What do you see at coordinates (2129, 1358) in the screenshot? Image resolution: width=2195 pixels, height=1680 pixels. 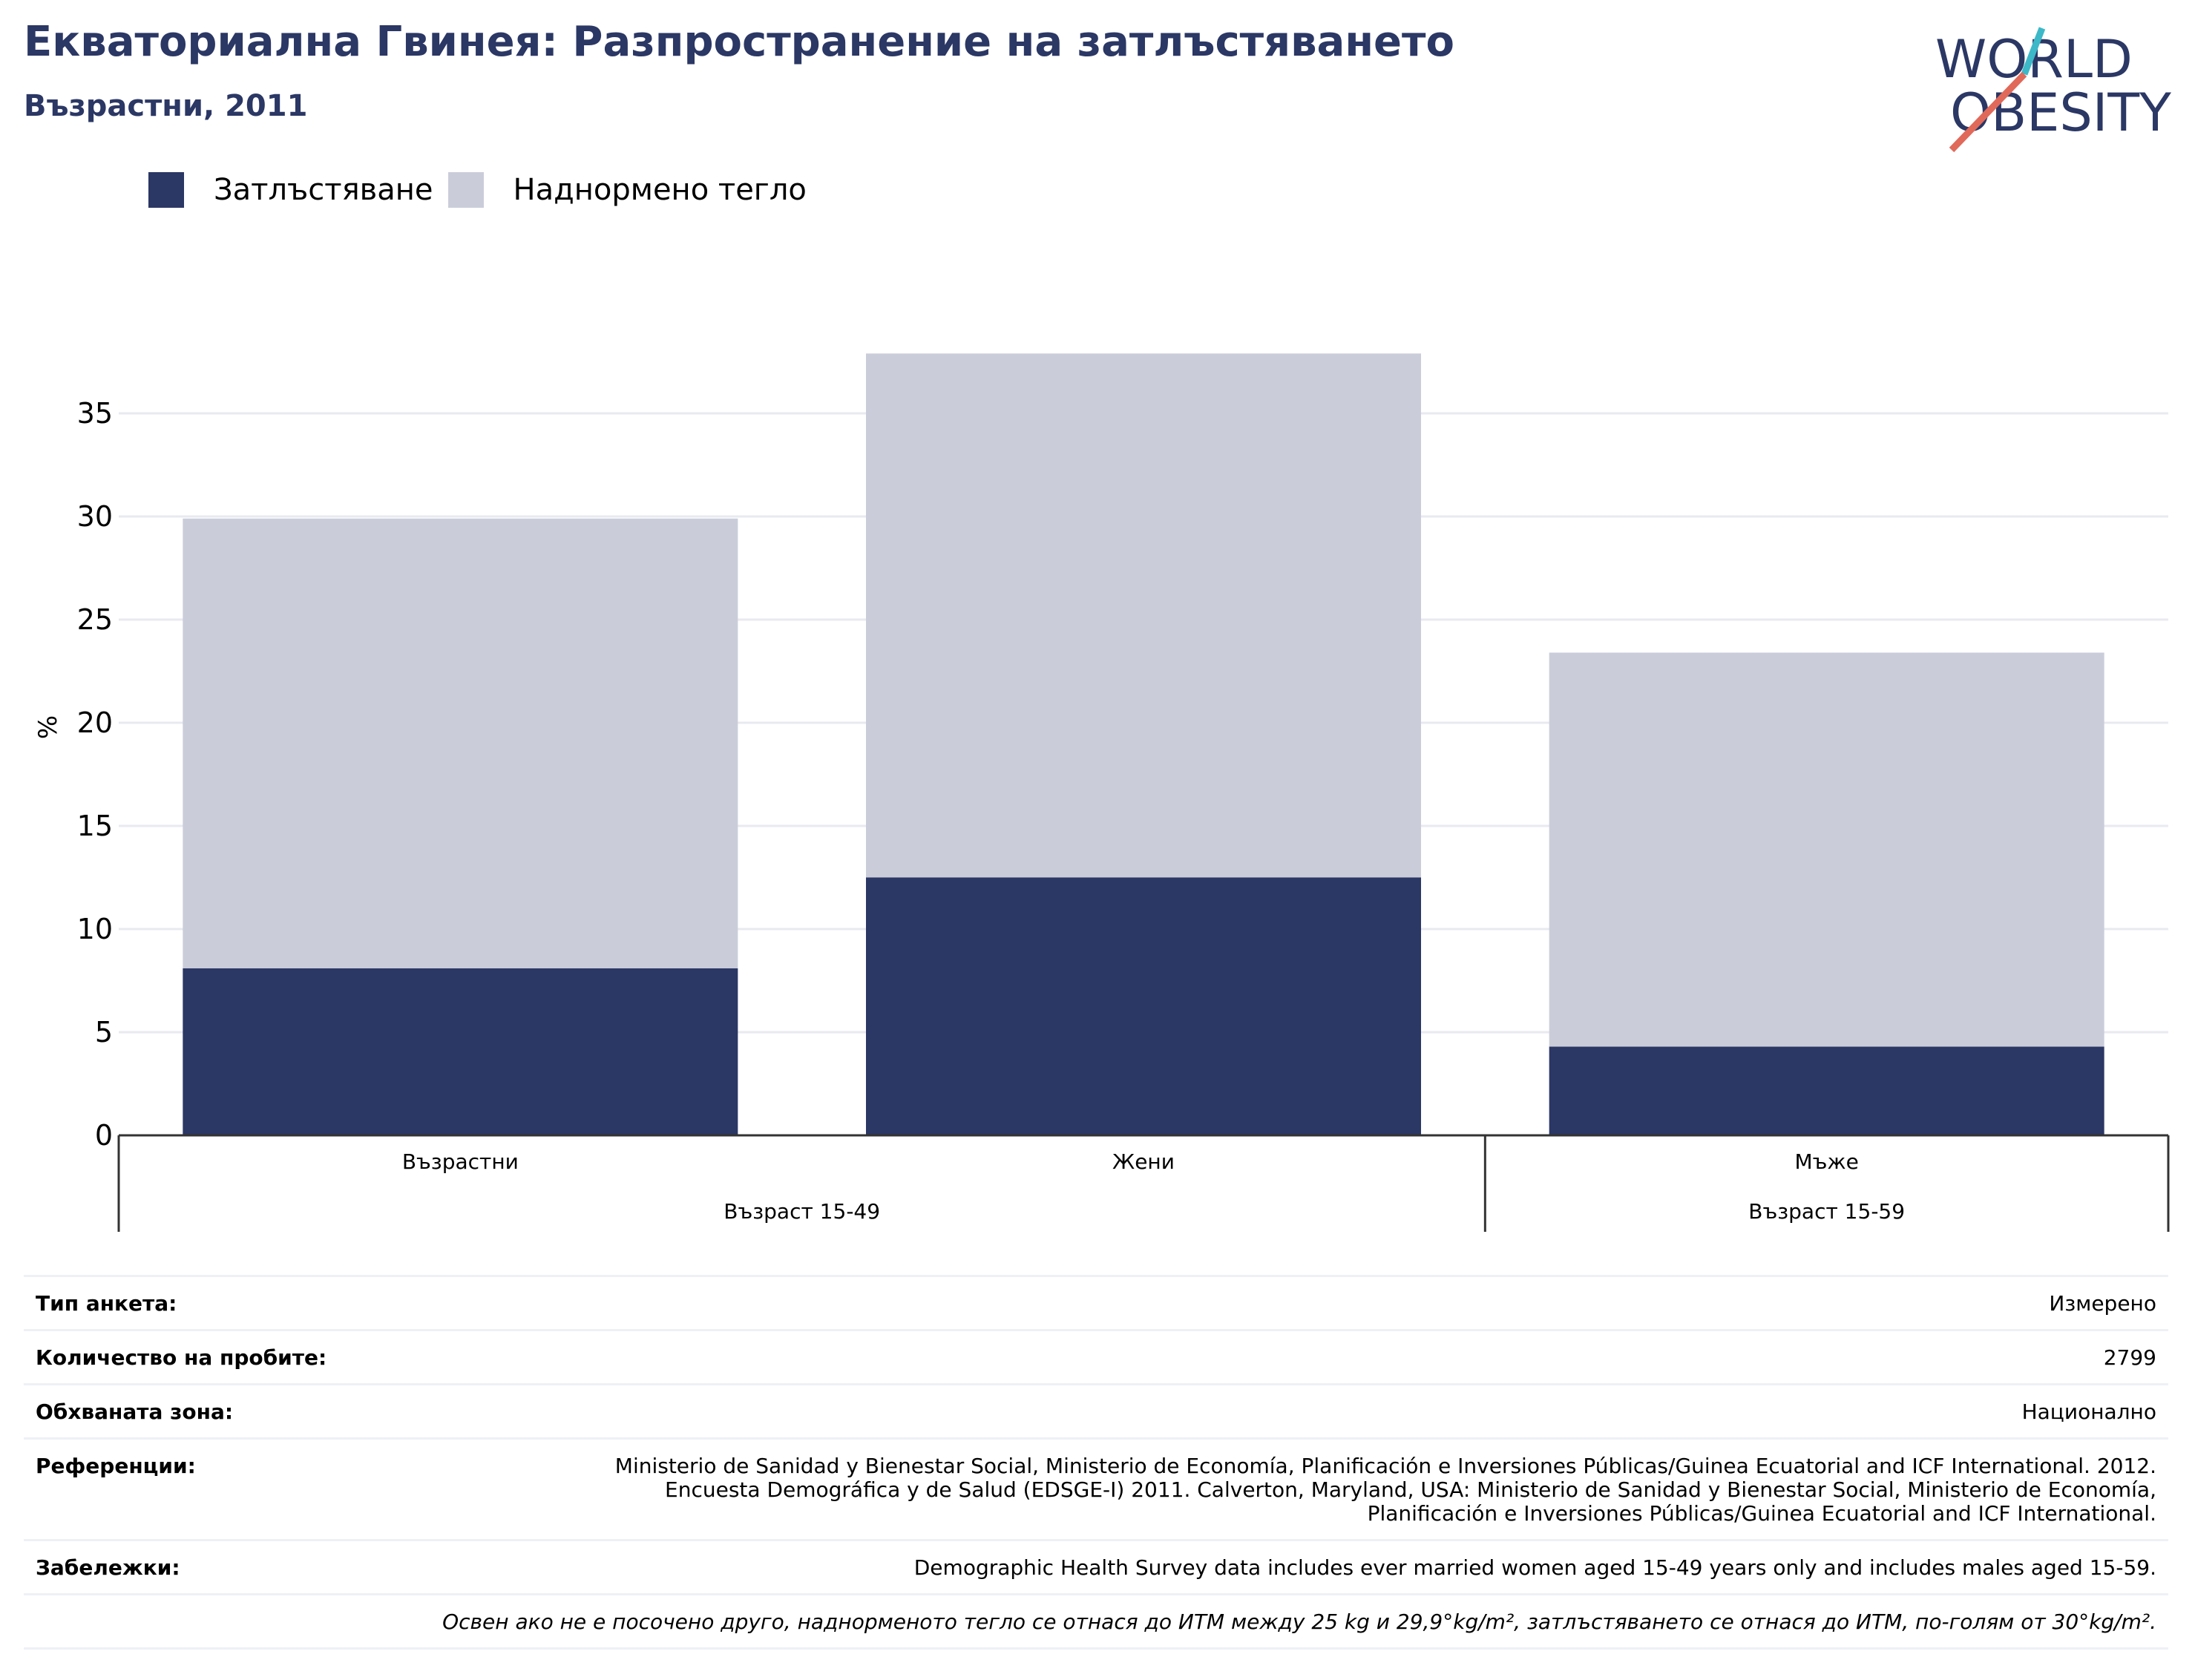 I see `info-value: 2799` at bounding box center [2129, 1358].